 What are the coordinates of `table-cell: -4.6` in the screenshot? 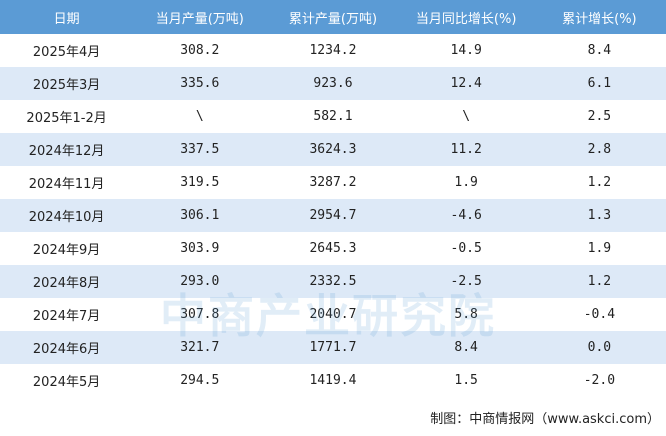 It's located at (466, 215).